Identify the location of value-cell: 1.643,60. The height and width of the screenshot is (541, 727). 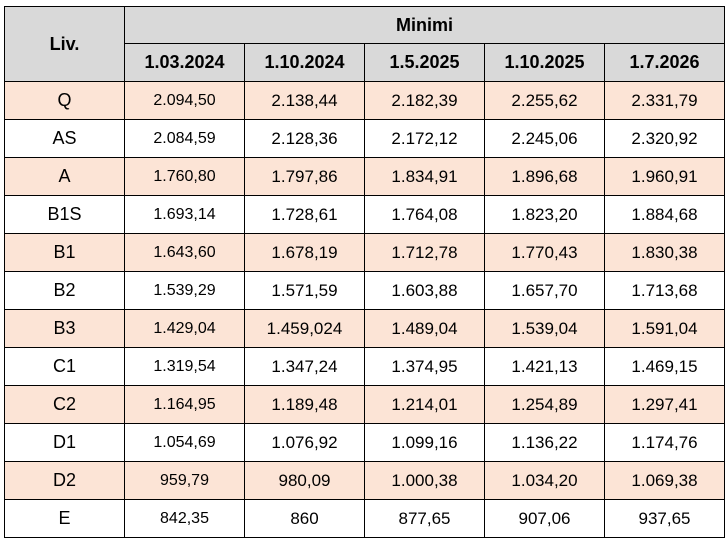
(184, 252).